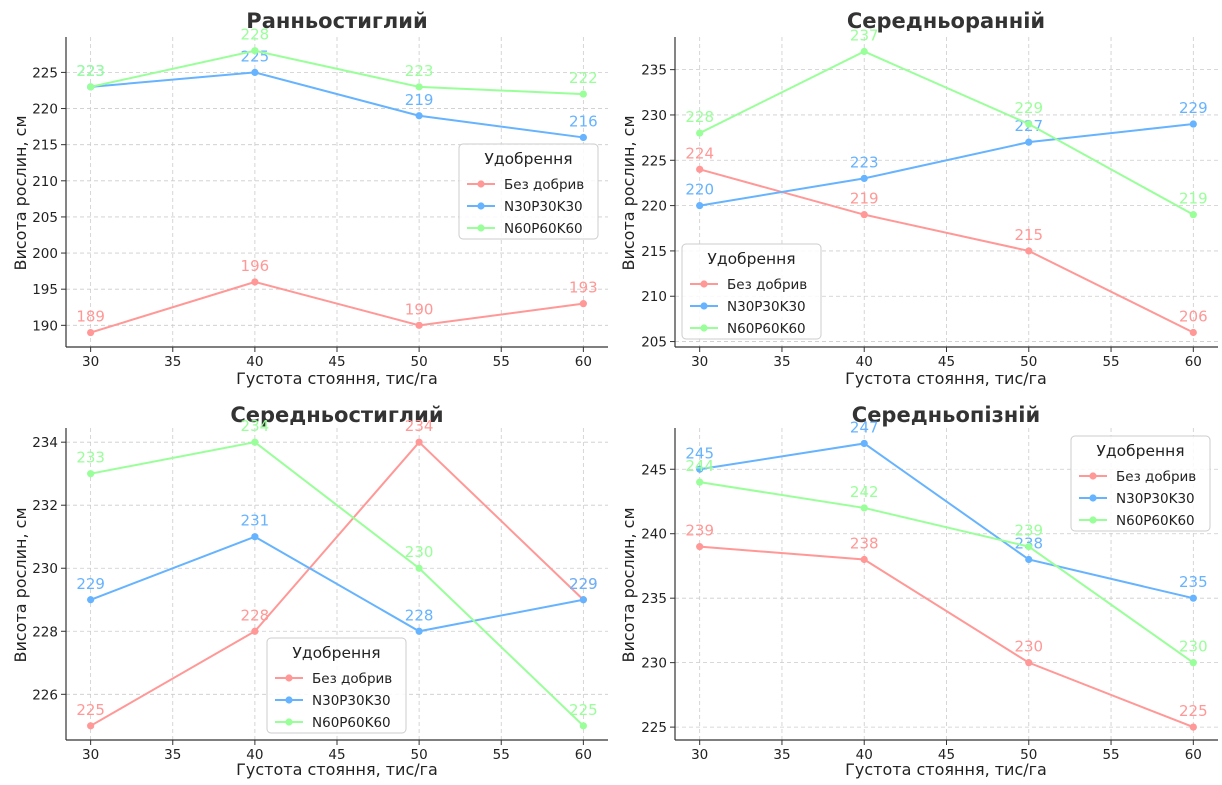  I want to click on y-tick-label: 245, so click(654, 470).